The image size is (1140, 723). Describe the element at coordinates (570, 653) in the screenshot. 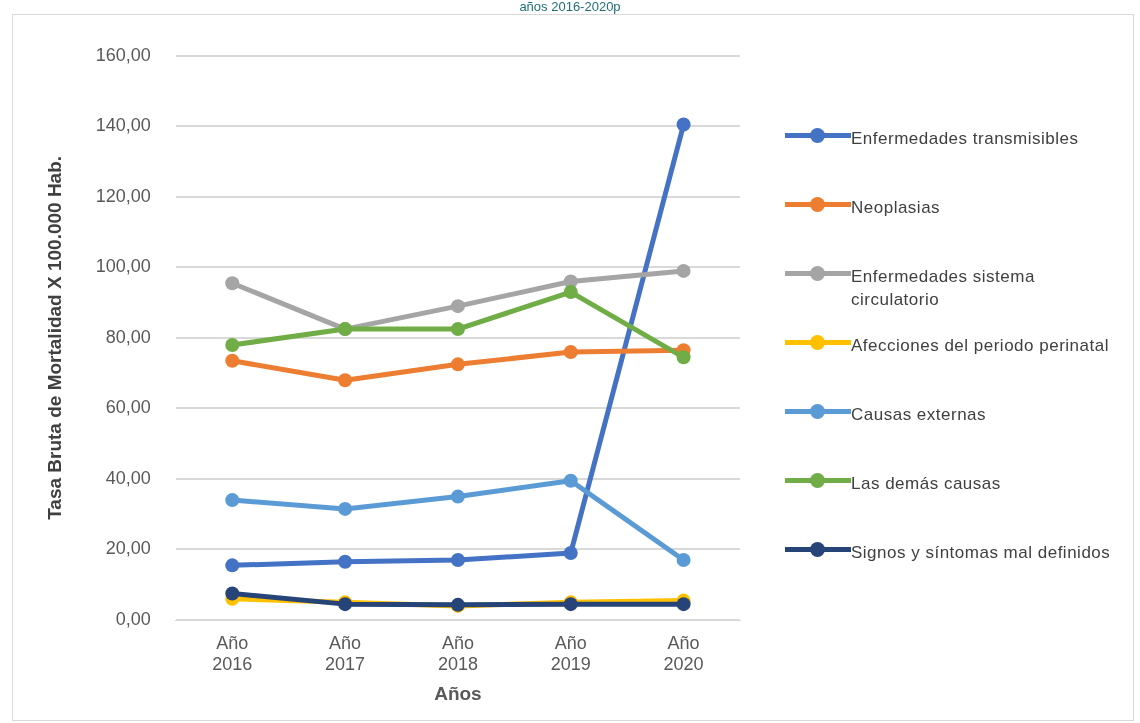

I see `x-tick-label: Año 2019` at that location.